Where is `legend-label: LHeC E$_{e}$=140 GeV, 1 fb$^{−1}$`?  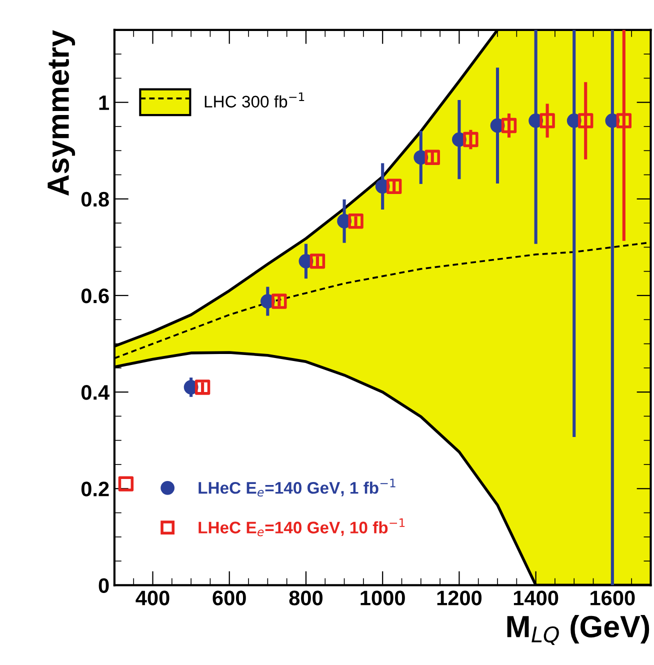 legend-label: LHeC E$_{e}$=140 GeV, 1 fb$^{−1}$ is located at coordinates (297, 487).